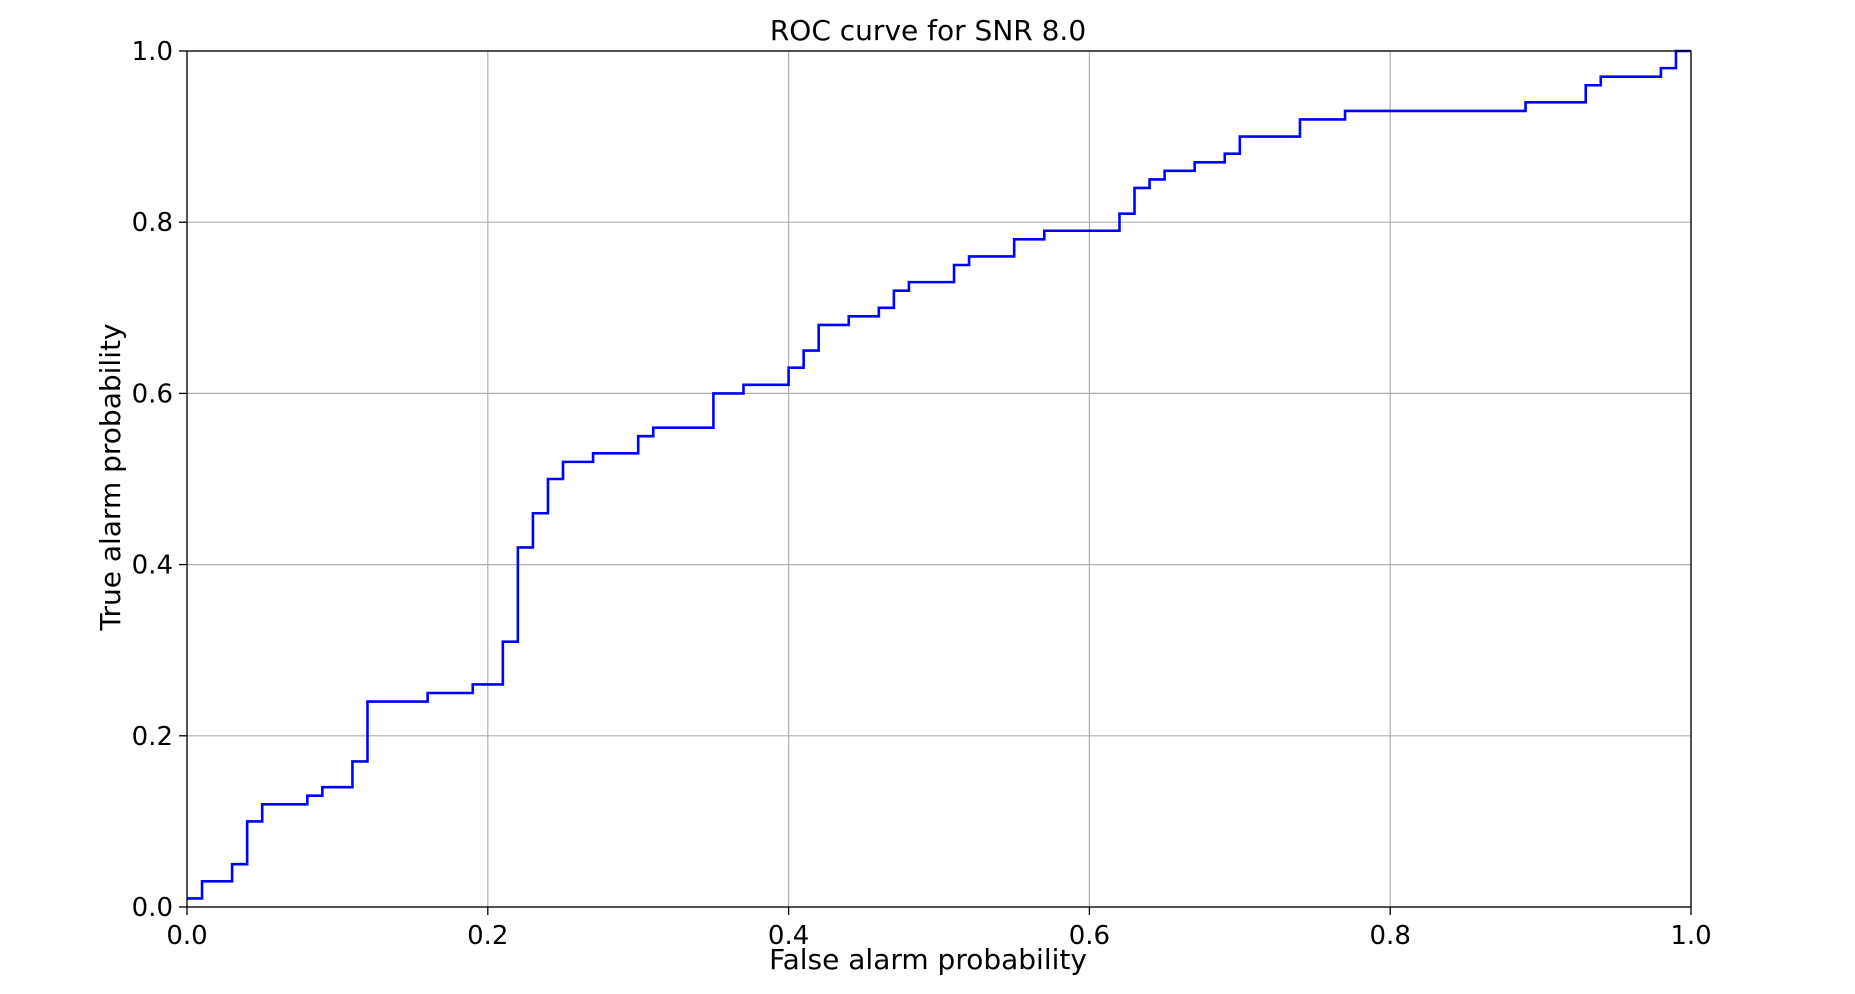 The height and width of the screenshot is (994, 1855). I want to click on chart-title: ROC curve for SNR 8.0, so click(928, 30).